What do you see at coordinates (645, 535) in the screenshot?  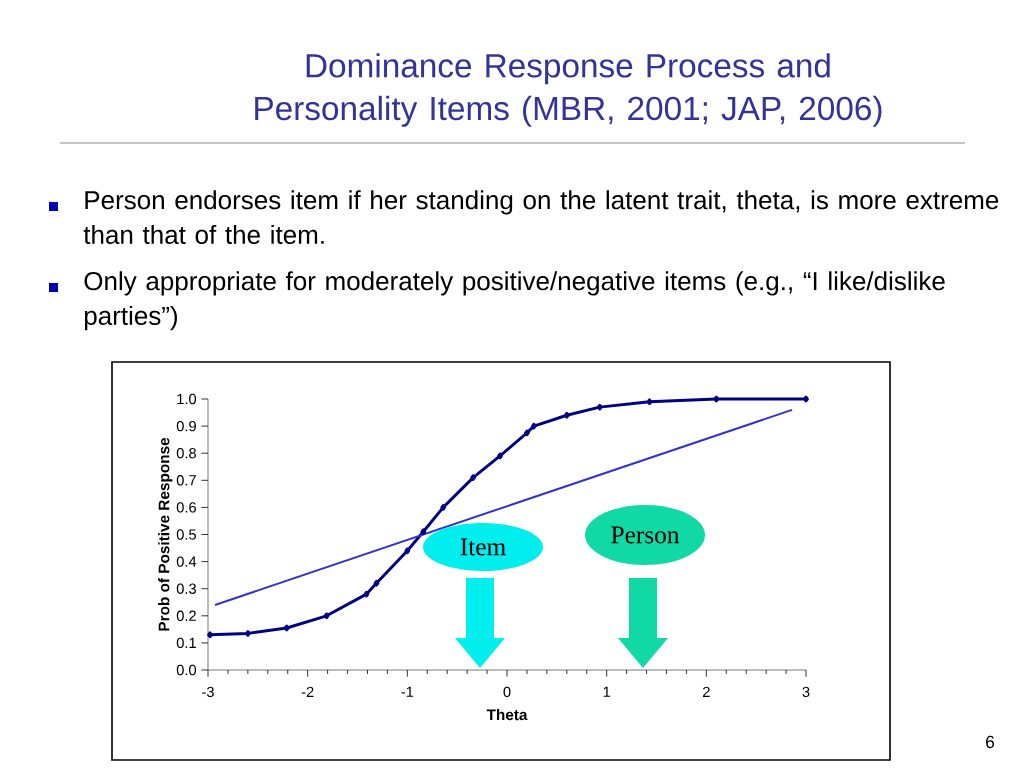 I see `annotation: Person` at bounding box center [645, 535].